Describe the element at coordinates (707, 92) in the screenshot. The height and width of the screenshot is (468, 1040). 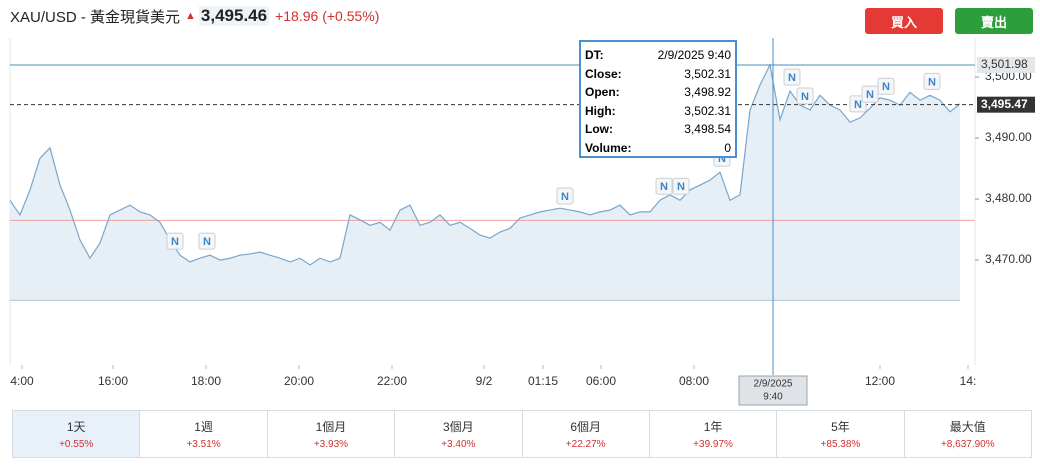
I see `tooltip-value: 3,498.92` at that location.